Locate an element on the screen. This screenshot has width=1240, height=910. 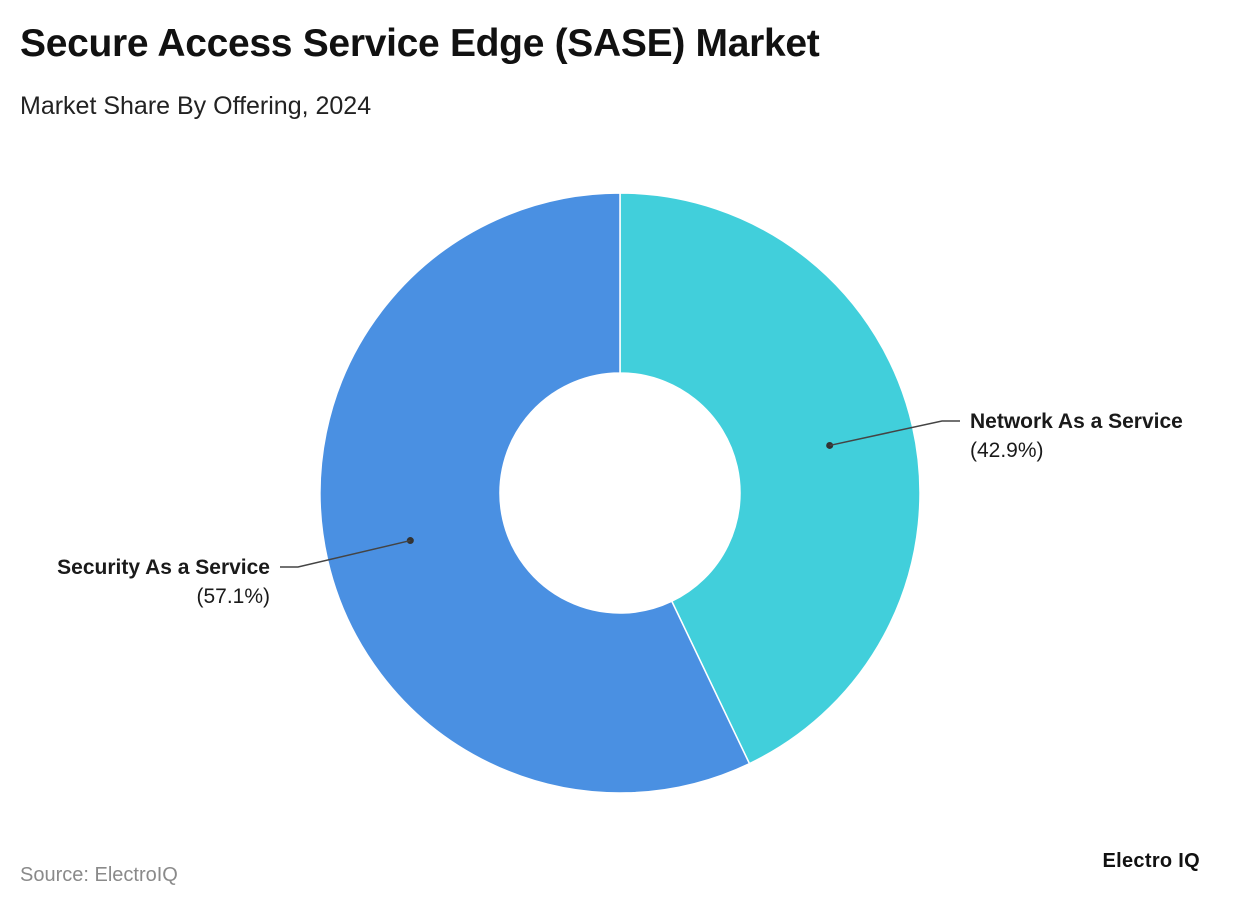
leader-line-security-as-a-service is located at coordinates (345, 553).